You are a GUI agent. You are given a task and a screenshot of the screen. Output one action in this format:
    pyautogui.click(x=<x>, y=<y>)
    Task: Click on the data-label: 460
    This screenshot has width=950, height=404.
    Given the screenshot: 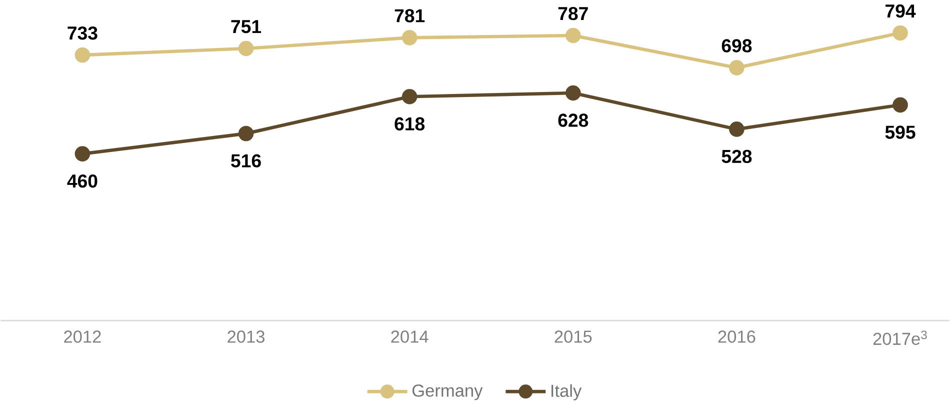 What is the action you would take?
    pyautogui.click(x=82, y=181)
    